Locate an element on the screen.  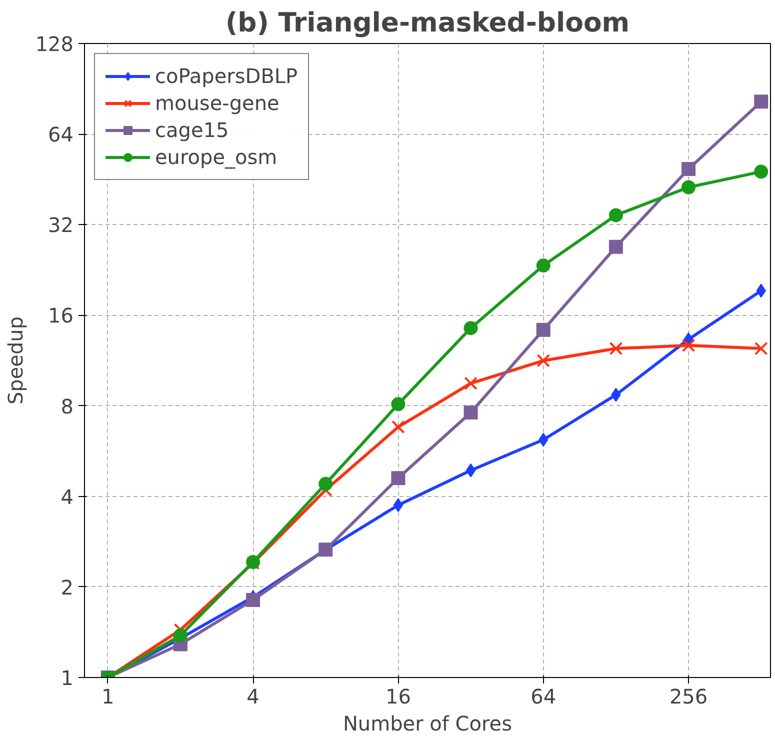
x-tick-label: 16 is located at coordinates (398, 696).